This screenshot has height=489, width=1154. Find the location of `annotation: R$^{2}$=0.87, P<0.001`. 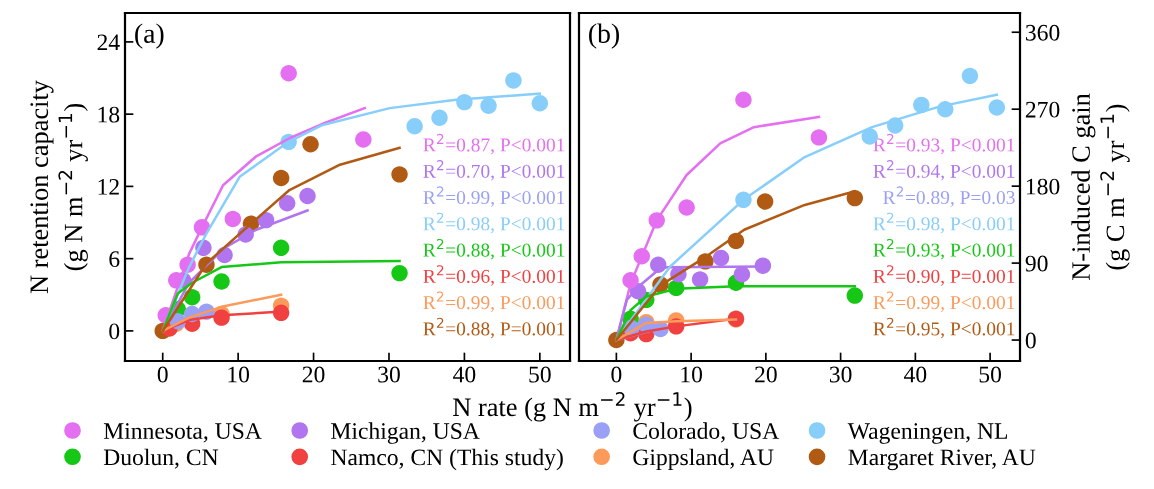

annotation: R$^{2}$=0.87, P<0.001 is located at coordinates (494, 144).